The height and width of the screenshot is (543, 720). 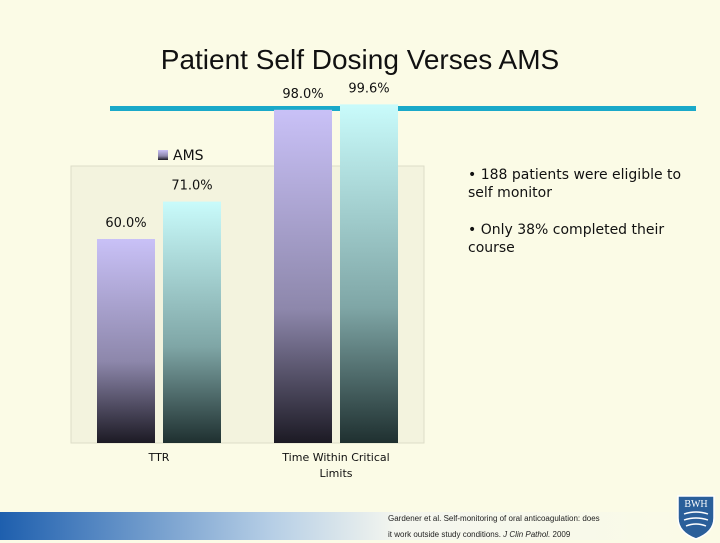 I want to click on value-label-ams-0: 60.0%, so click(x=125, y=223).